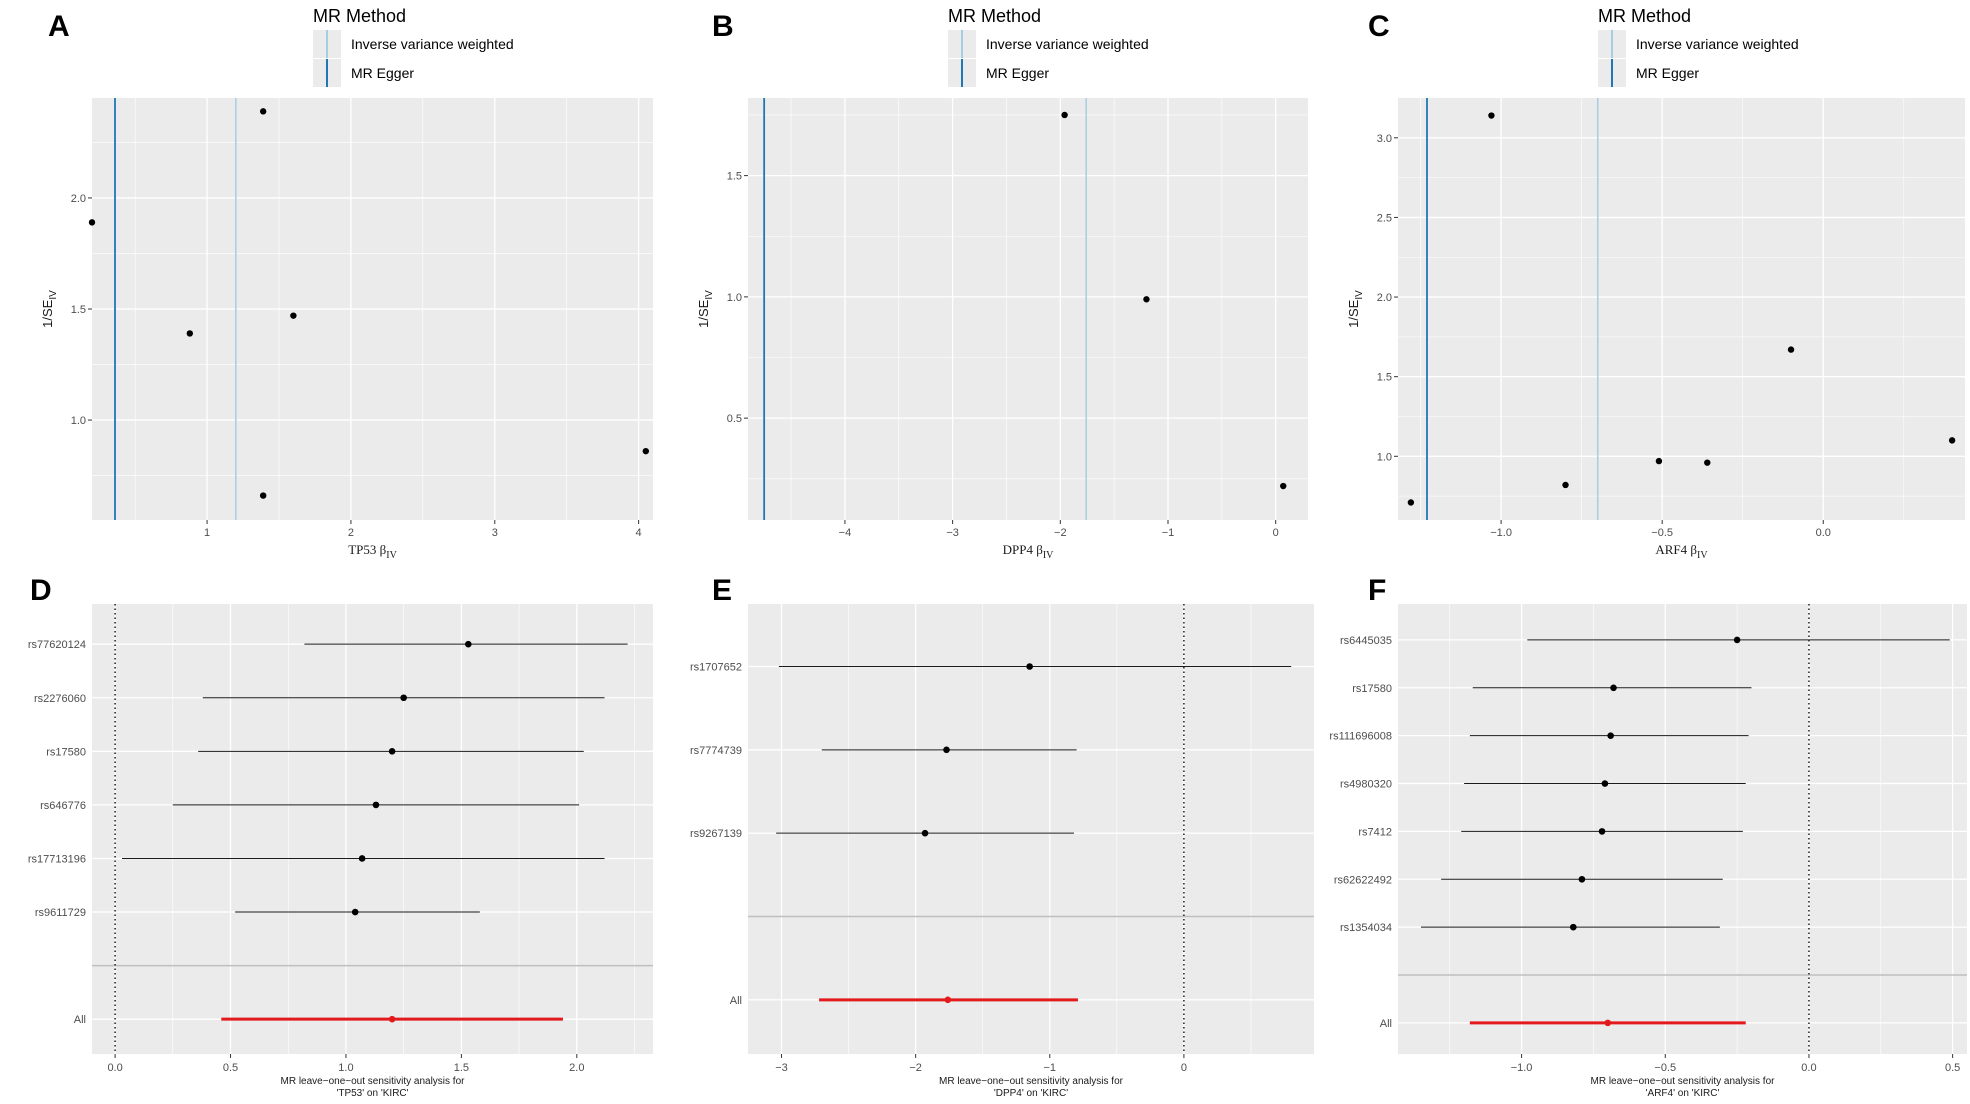 This screenshot has height=1104, width=1970. I want to click on x-axis-title: DPP4 βIV, so click(1029, 551).